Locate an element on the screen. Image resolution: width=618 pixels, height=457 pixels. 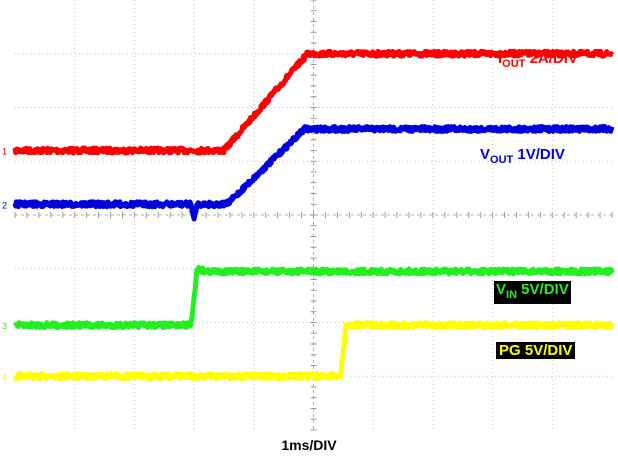
channel-marker: 1 is located at coordinates (4, 152).